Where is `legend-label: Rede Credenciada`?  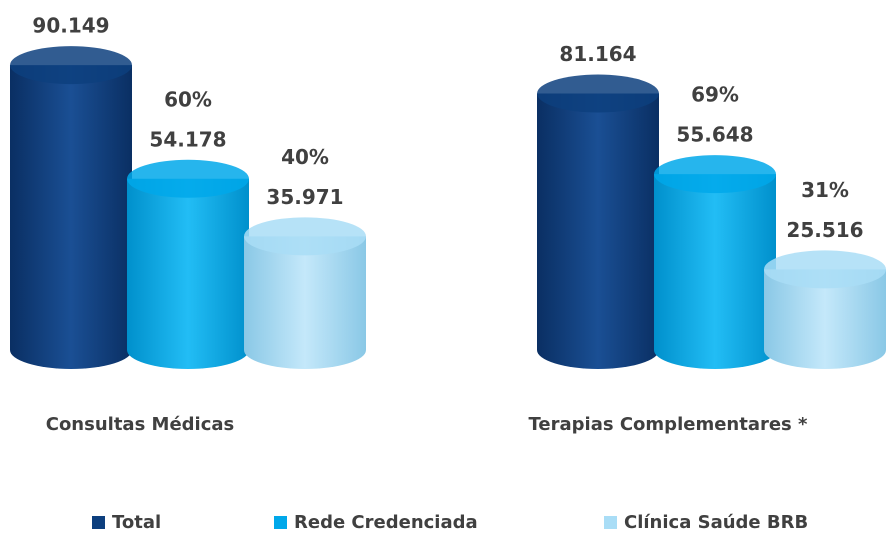
legend-label: Rede Credenciada is located at coordinates (386, 522).